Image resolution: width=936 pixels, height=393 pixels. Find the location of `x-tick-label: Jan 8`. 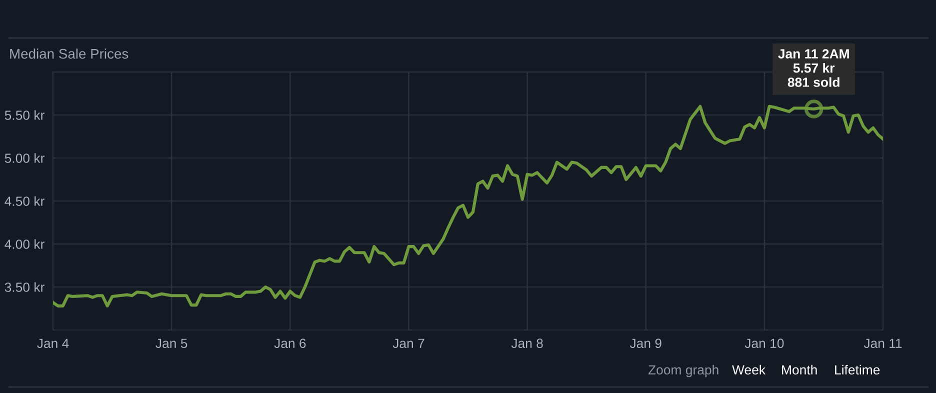

x-tick-label: Jan 8 is located at coordinates (527, 343).